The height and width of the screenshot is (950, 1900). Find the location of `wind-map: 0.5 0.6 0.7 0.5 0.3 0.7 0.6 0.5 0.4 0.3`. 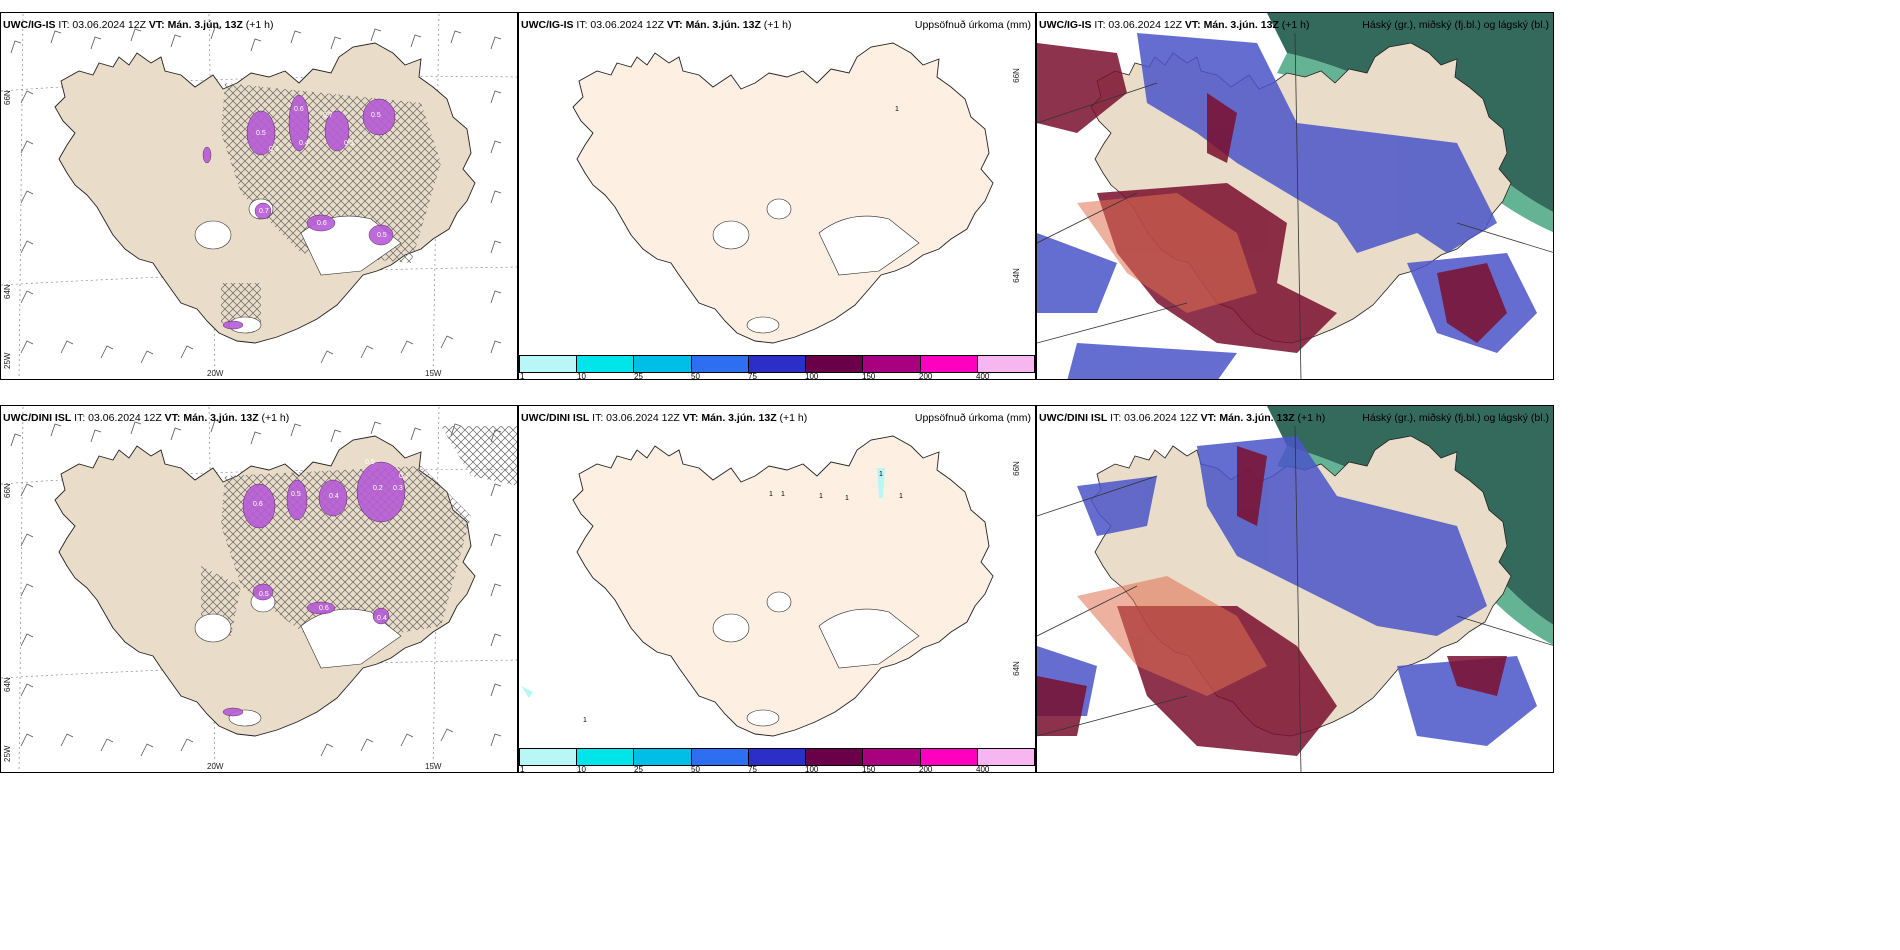

wind-map: 0.5 0.6 0.7 0.5 0.3 0.7 0.6 0.5 0.4 0.3 is located at coordinates (259, 196).